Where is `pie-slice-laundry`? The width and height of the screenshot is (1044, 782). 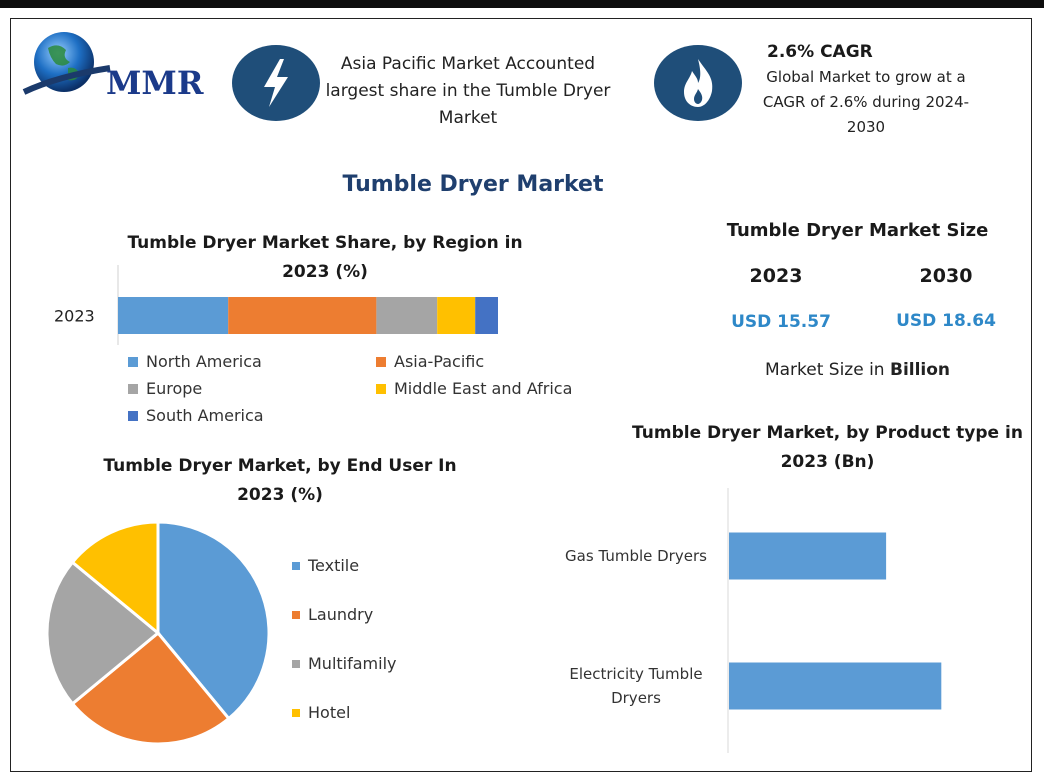
pie-slice-laundry is located at coordinates (150, 688).